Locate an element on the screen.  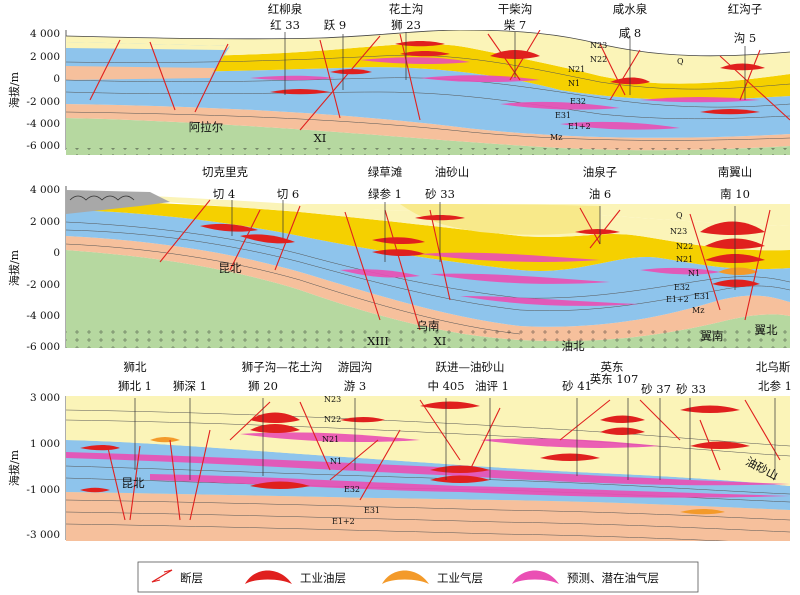
middle-ticks: 4 000 2 000 0 -2 000 -4 000 -6 000 is located at coordinates (43, 268).